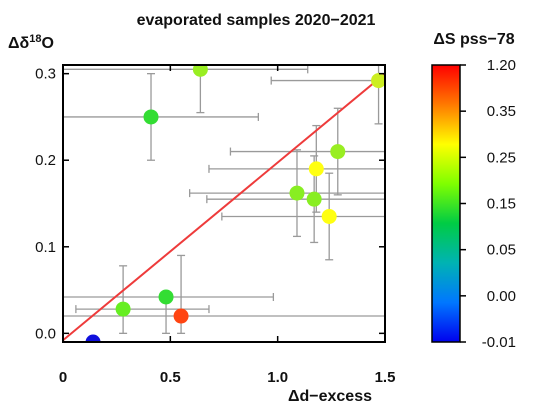  I want to click on y-axis-title-prefix: Δδ, so click(19, 43).